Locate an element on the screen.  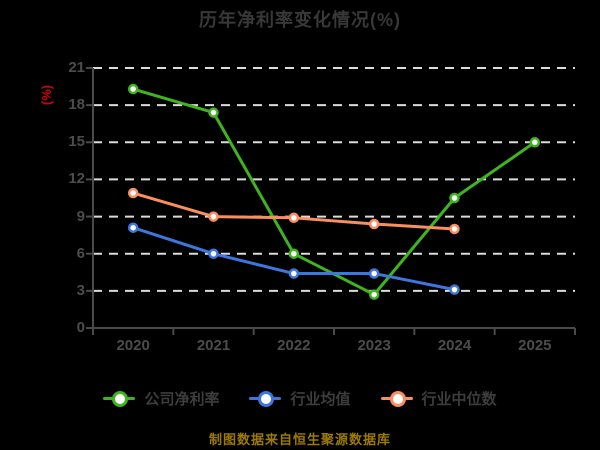
chart-legend: 公司净利率 行业均值 行业中位数 is located at coordinates (300, 398).